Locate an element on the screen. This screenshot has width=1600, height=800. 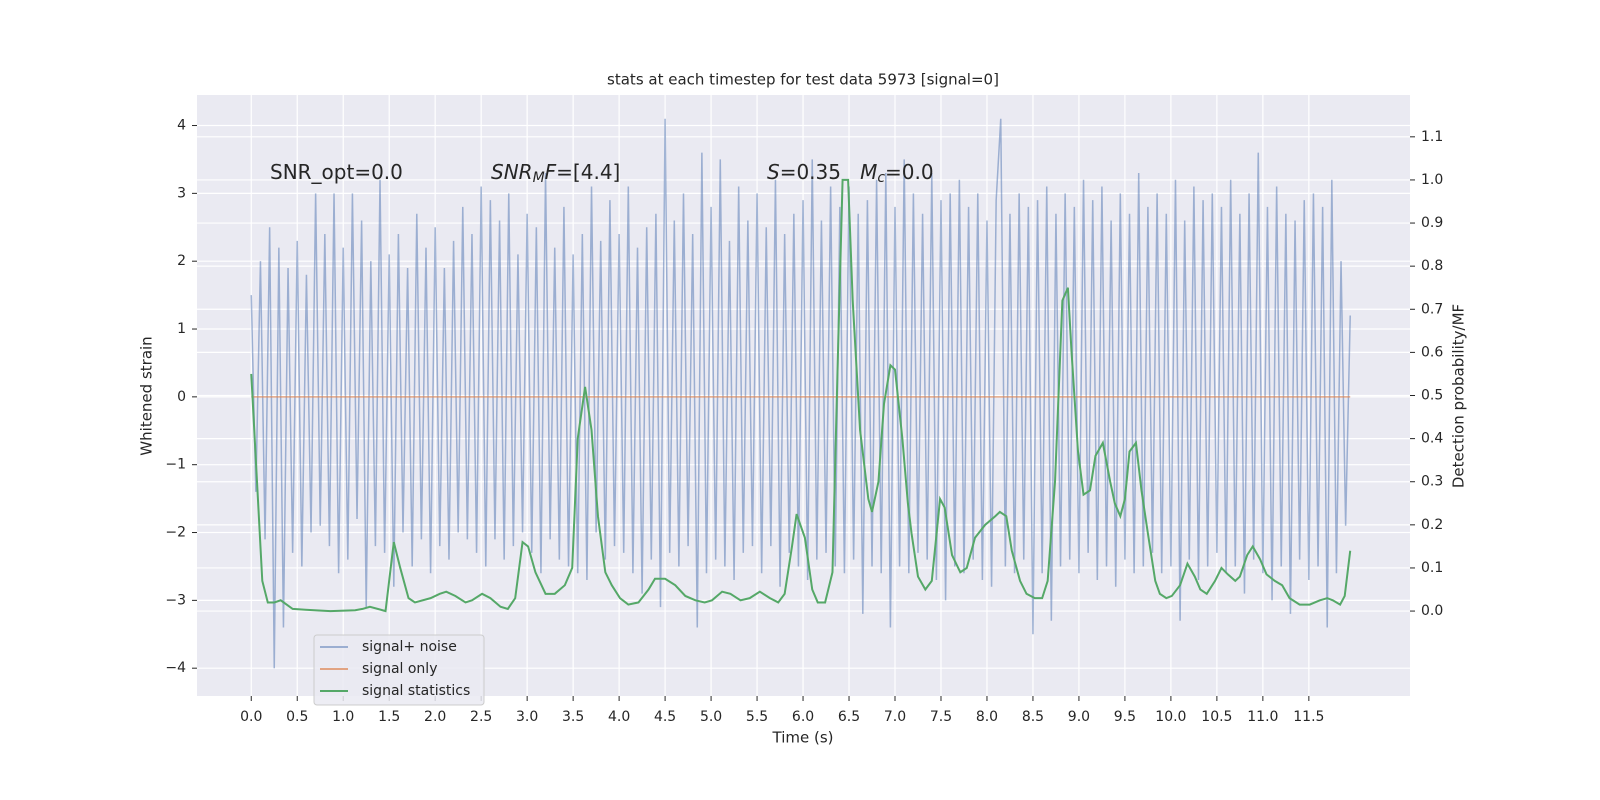
x-tick-label: 9.5 is located at coordinates (1125, 717).